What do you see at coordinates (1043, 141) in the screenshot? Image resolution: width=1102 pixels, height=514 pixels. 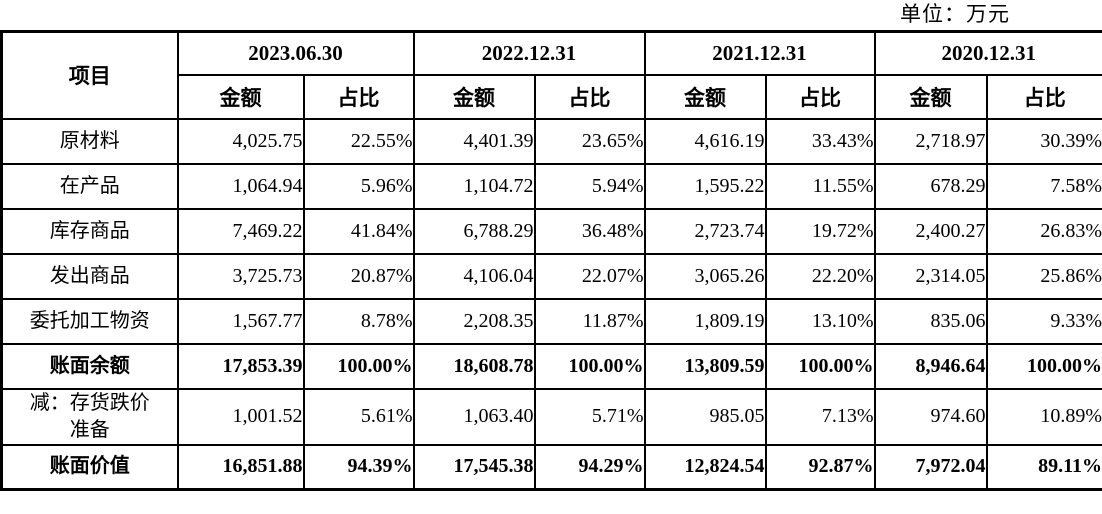 I see `ratio-cell: 30.39%` at bounding box center [1043, 141].